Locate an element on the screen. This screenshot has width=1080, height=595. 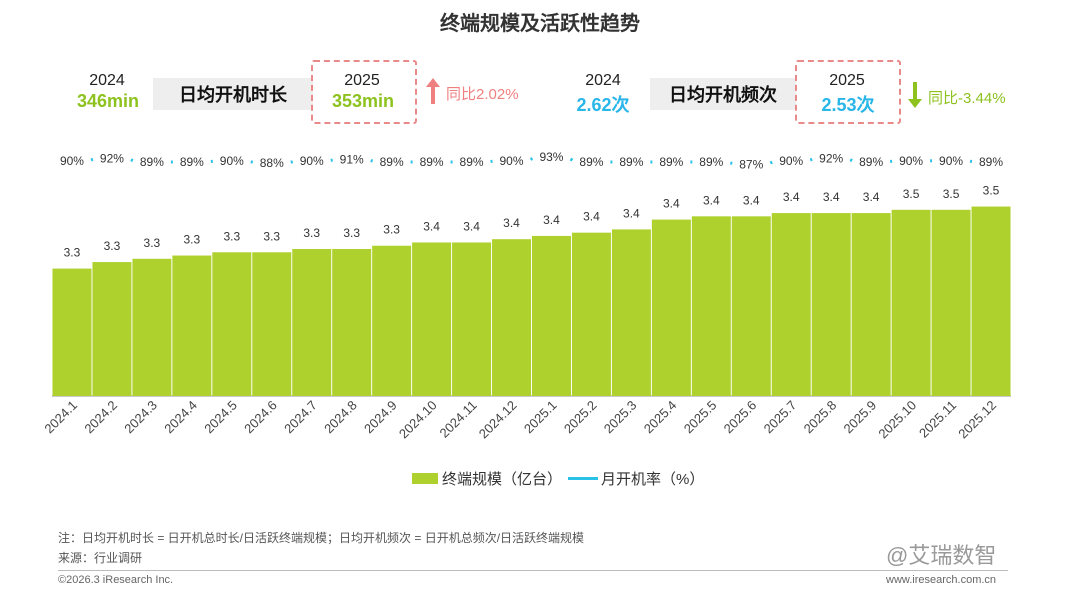
bar-label-2024.10: 3.4 is located at coordinates (431, 226).